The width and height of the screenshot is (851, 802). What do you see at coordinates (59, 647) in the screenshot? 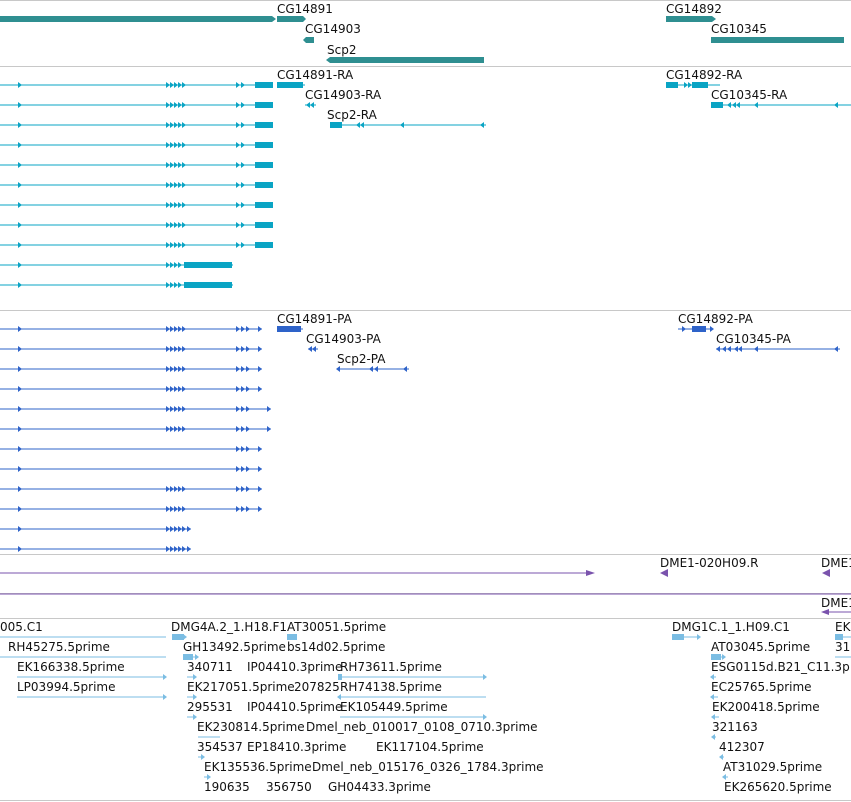
I see `est-label-6: RH45275.5prime` at bounding box center [59, 647].